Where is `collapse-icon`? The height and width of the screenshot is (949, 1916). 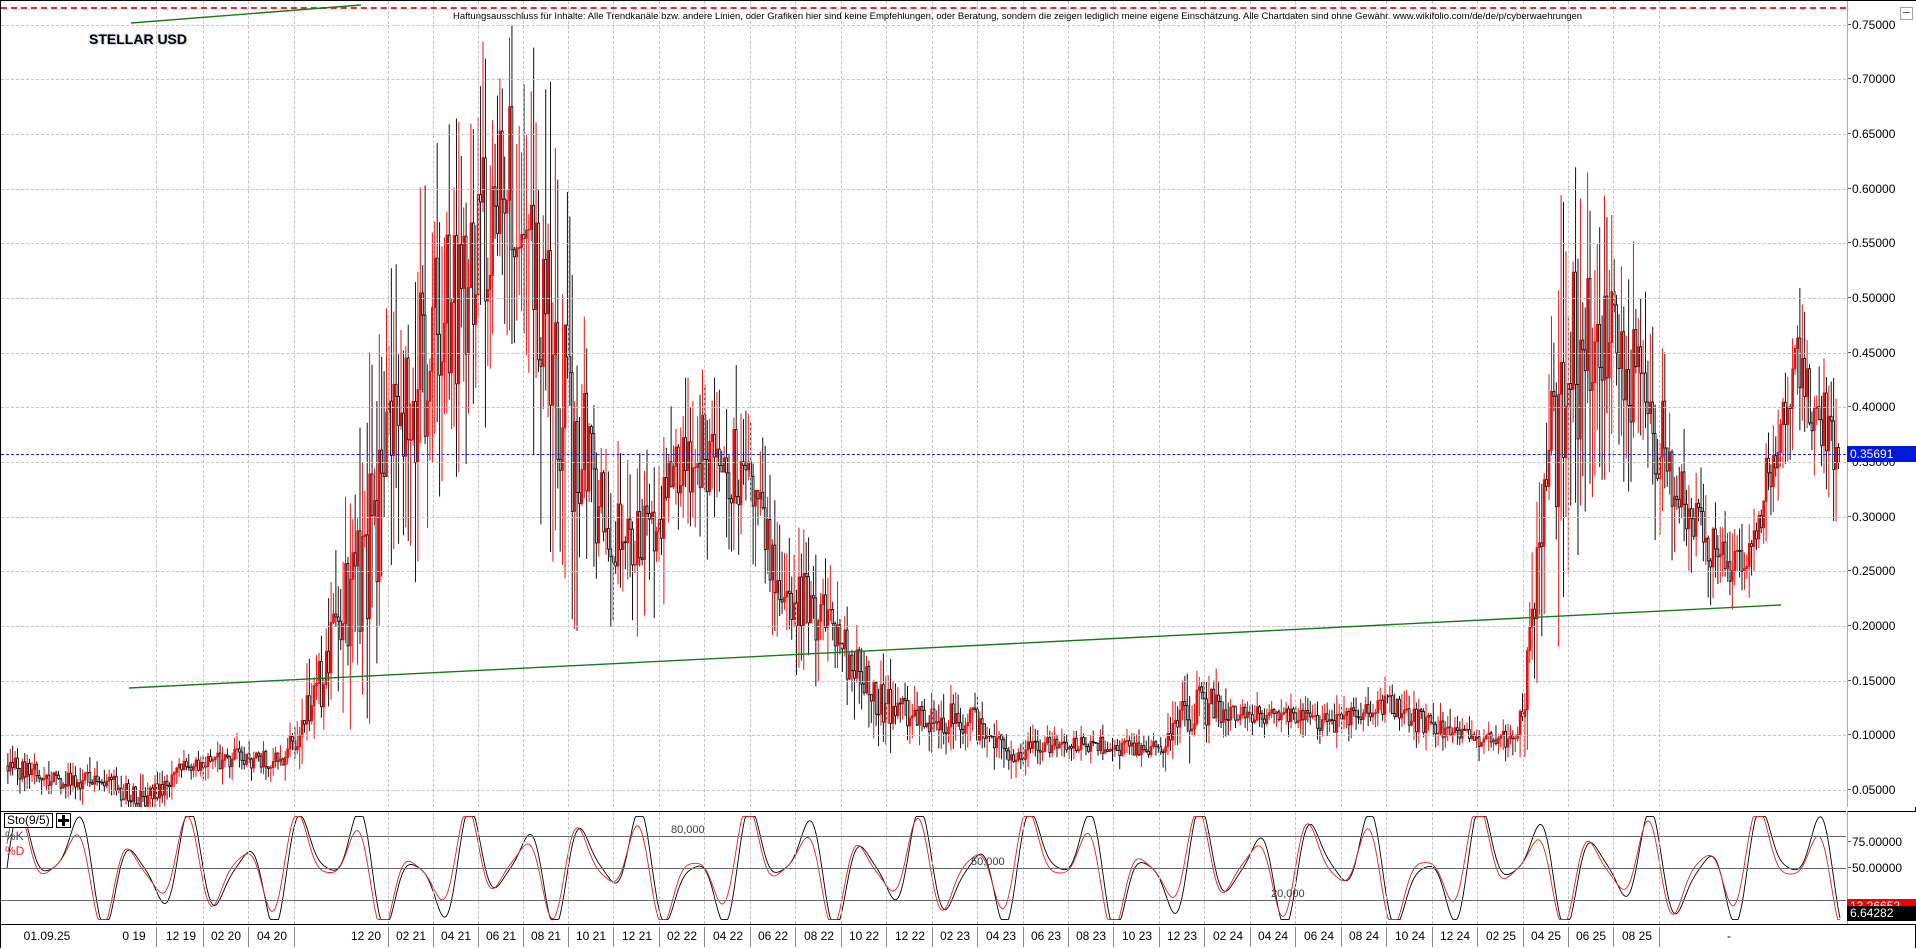 collapse-icon is located at coordinates (1906, 13).